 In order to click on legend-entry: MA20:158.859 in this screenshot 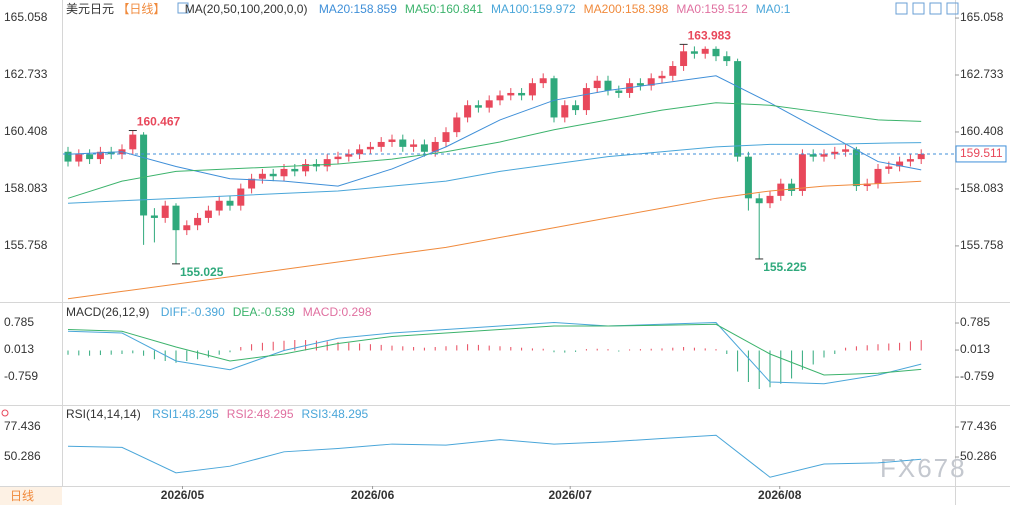, I will do `click(358, 9)`.